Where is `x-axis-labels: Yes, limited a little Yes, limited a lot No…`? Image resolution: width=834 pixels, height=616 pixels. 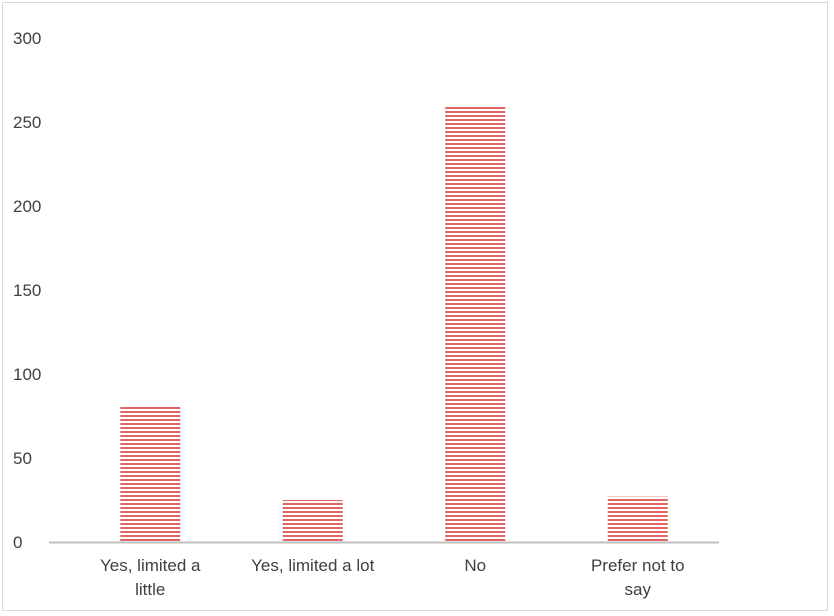
x-axis-labels: Yes, limited a little Yes, limited a lot No… is located at coordinates (392, 577).